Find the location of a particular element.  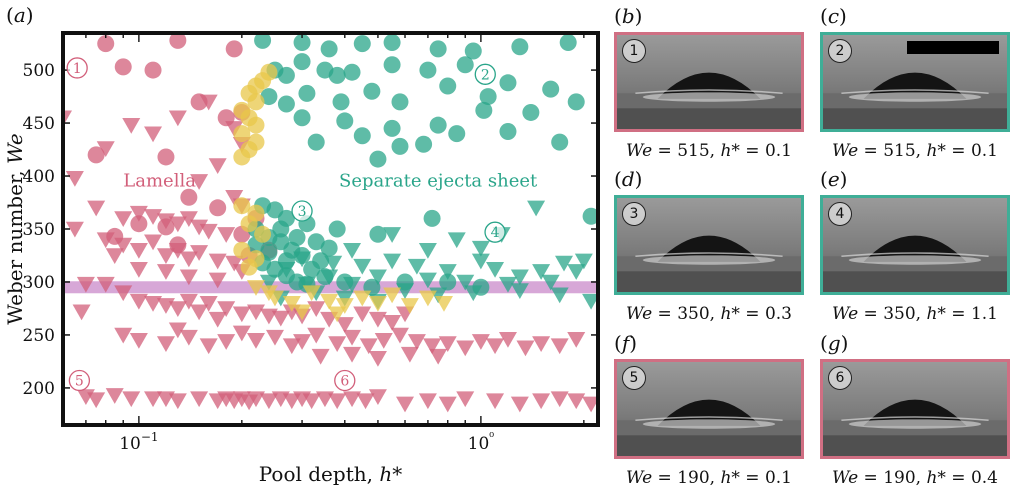

drop-photo: 6 is located at coordinates (915, 409).